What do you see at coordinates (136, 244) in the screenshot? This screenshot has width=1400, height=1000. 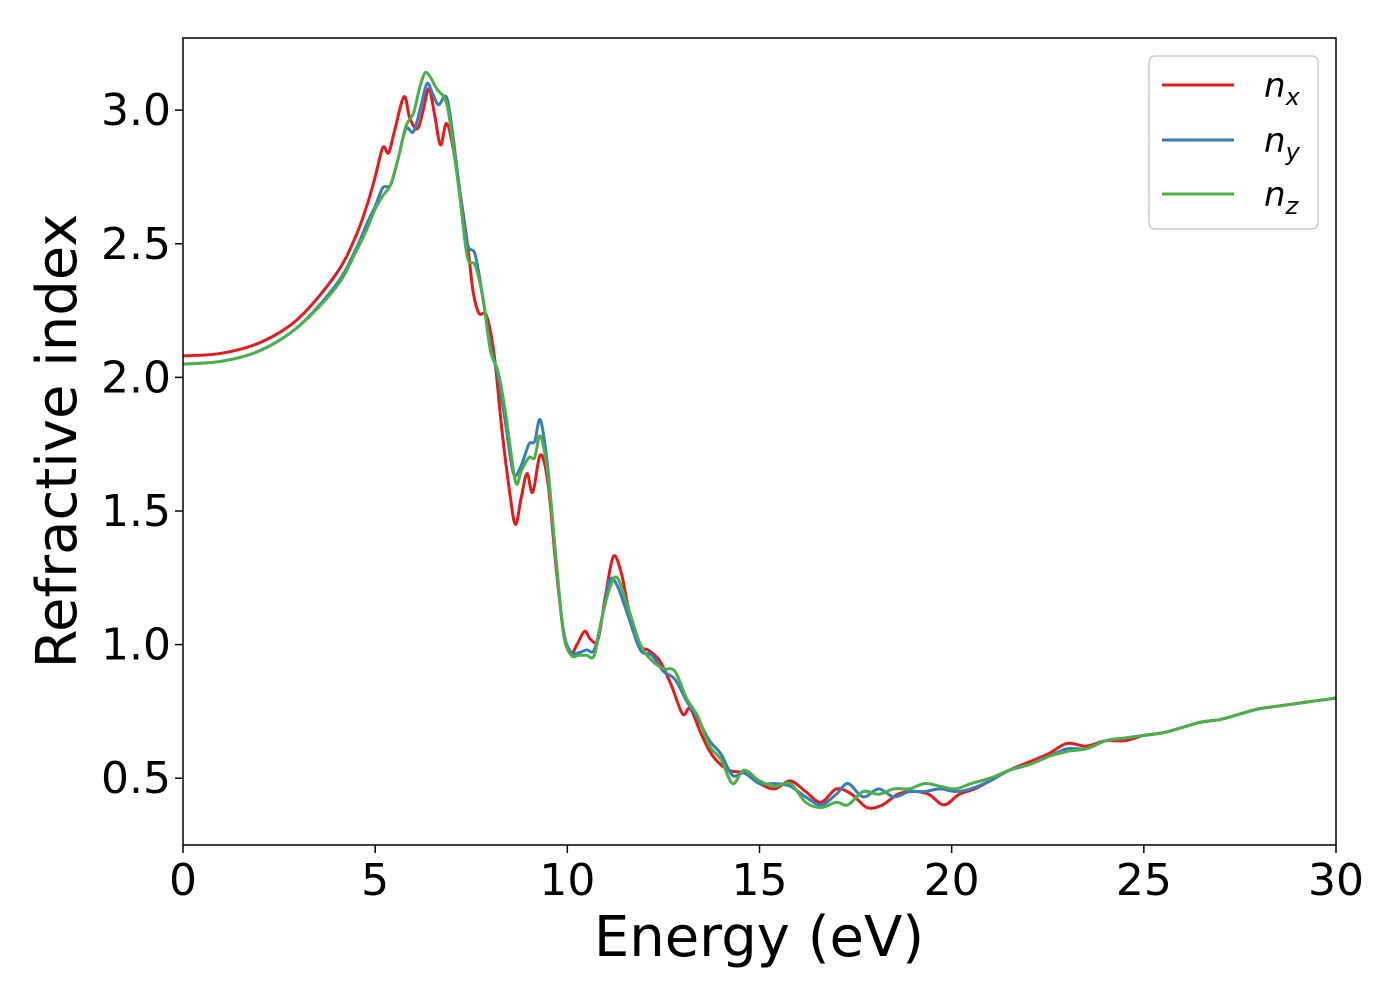 I see `y-tick-label: 2.5` at bounding box center [136, 244].